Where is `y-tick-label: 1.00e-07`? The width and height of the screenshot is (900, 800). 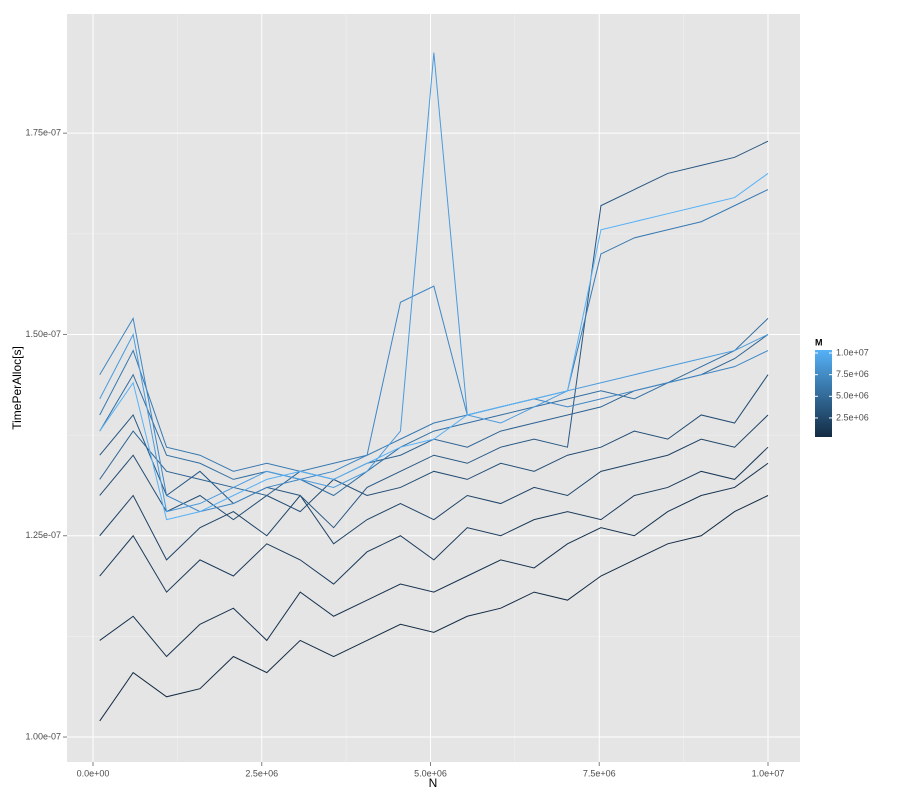 y-tick-label: 1.00e-07 is located at coordinates (43, 736).